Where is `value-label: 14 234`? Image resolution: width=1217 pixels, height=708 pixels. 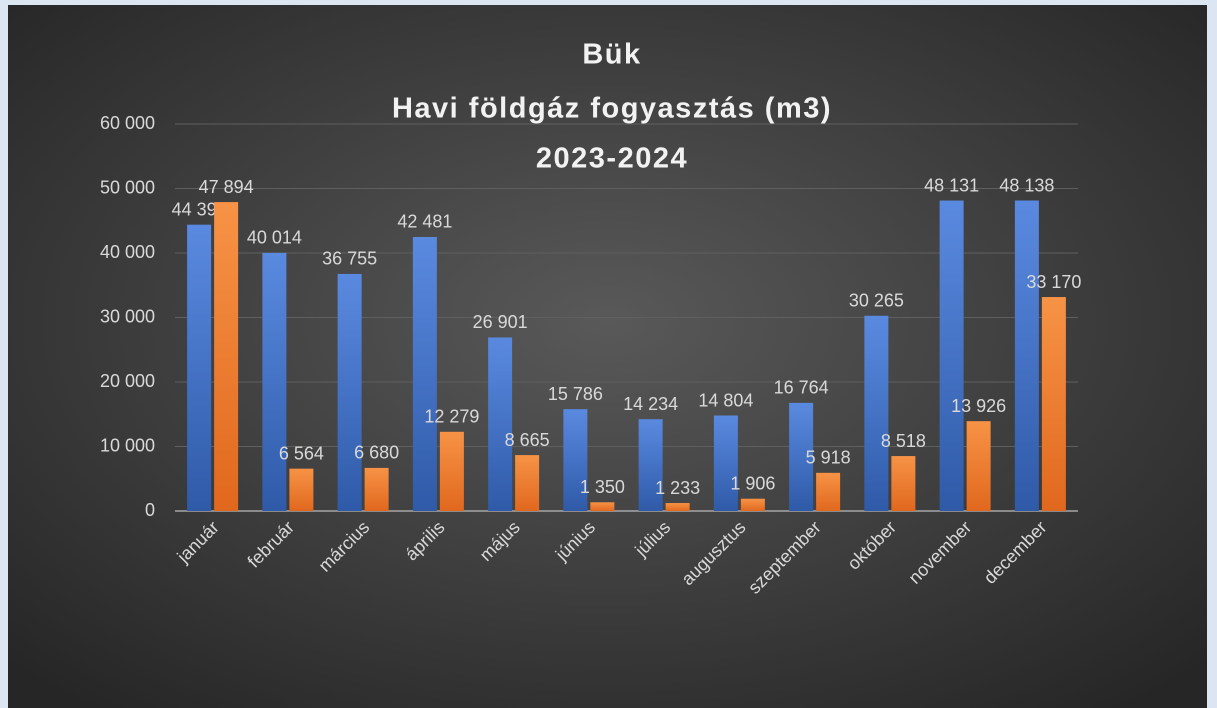 value-label: 14 234 is located at coordinates (650, 404).